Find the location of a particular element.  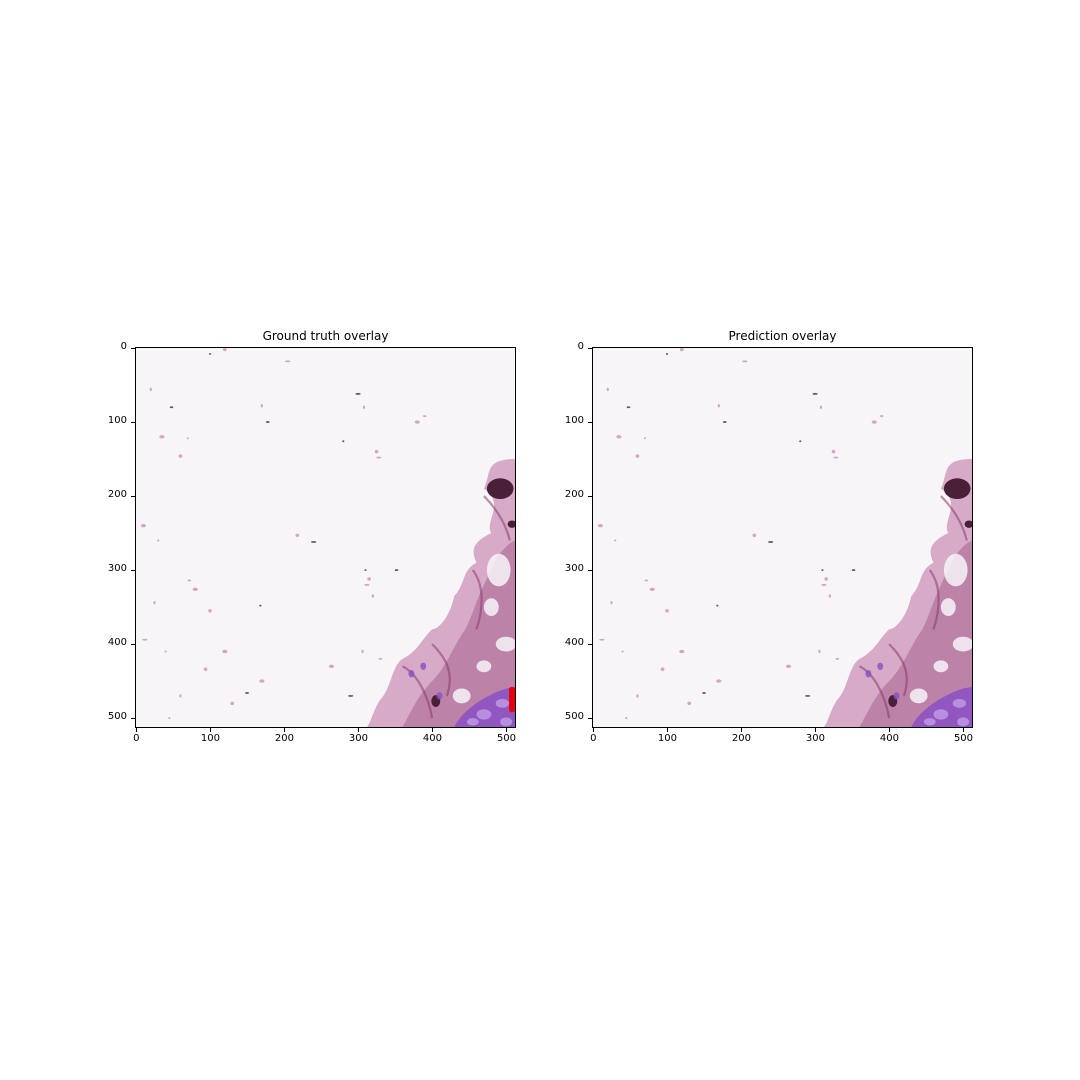

histology-image is located at coordinates (782, 537).